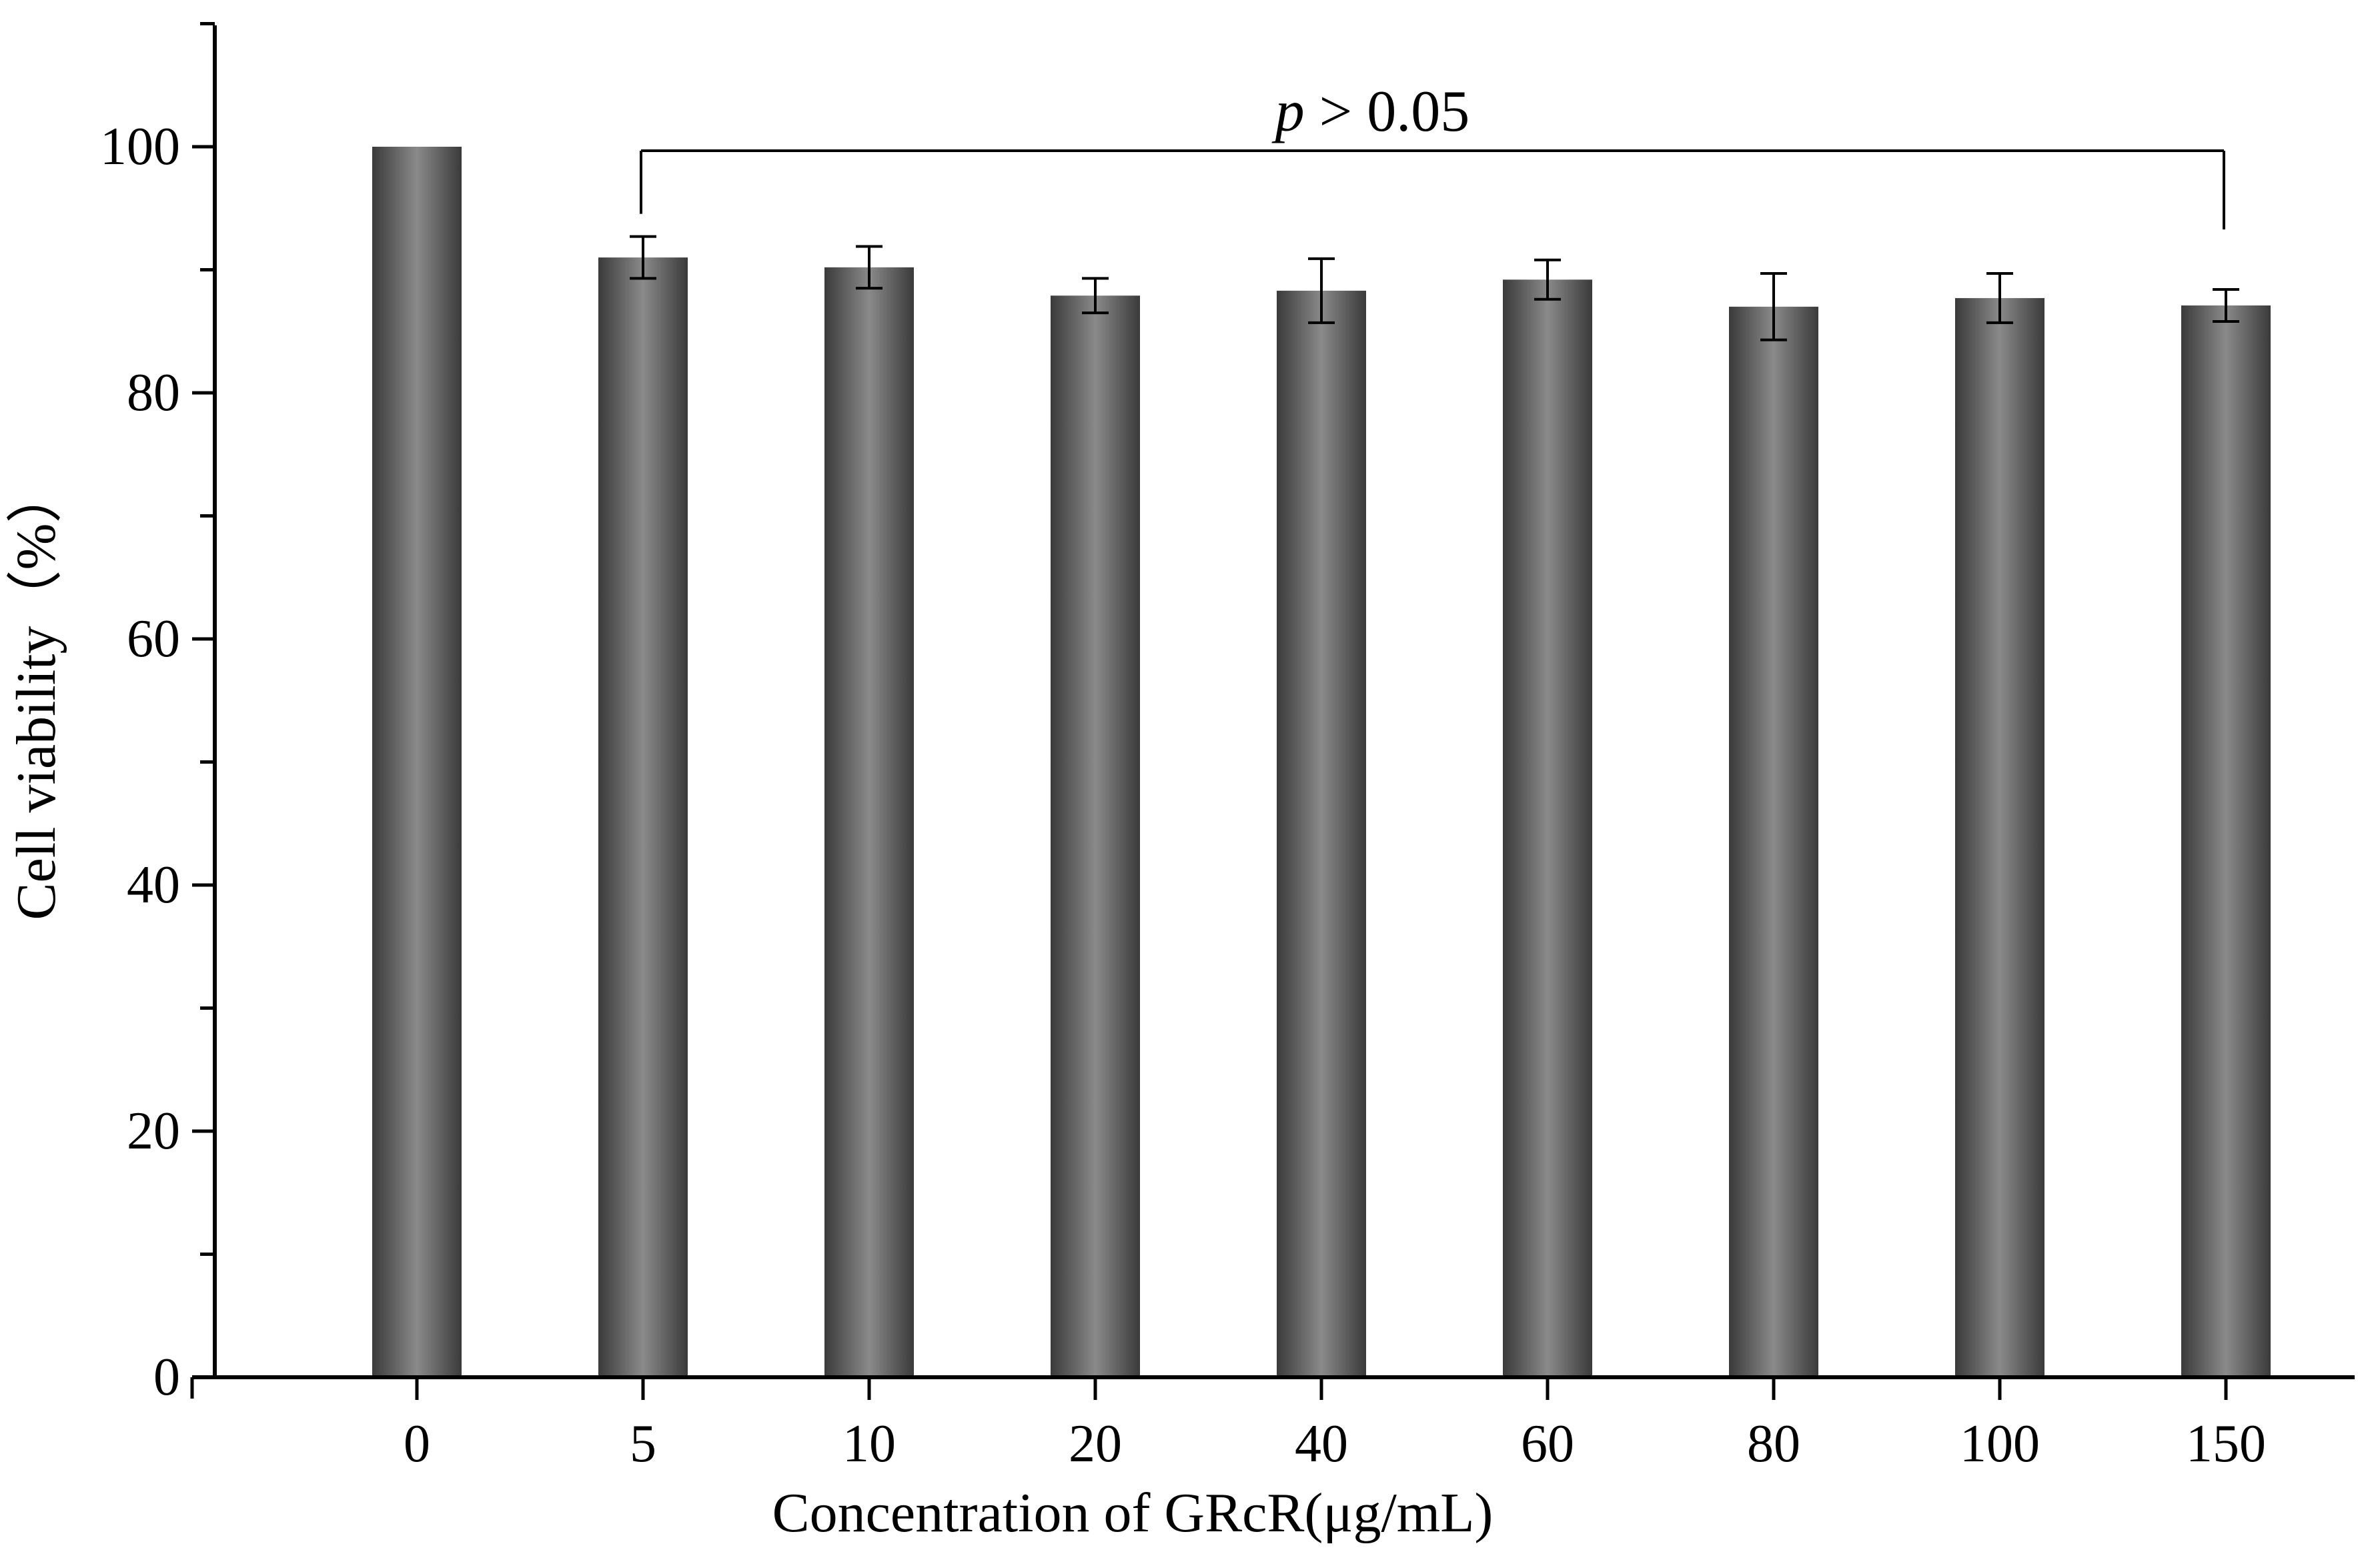 The width and height of the screenshot is (2358, 1568). Describe the element at coordinates (153, 639) in the screenshot. I see `y-tick-label-60: 60` at that location.